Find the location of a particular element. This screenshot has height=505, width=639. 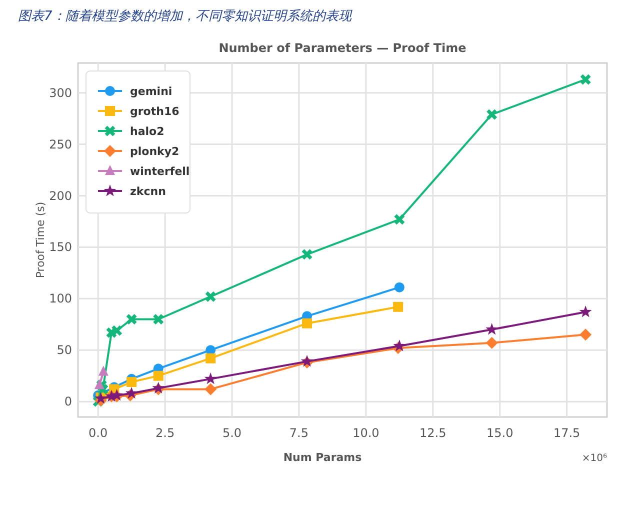

chart-subtitle: Number of Parameters — Proof Time is located at coordinates (342, 48).